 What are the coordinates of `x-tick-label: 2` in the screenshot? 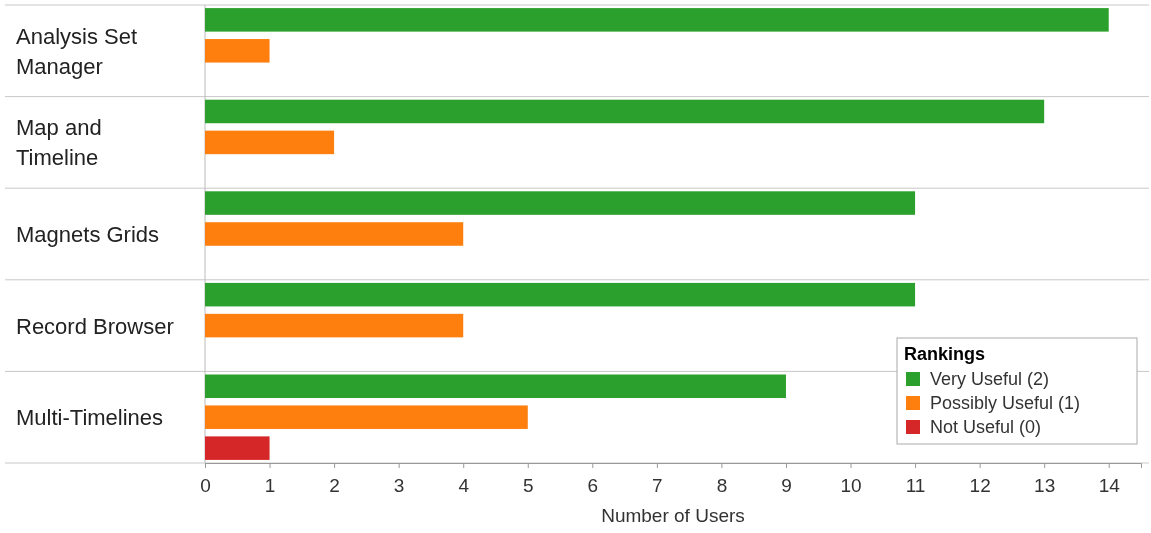 It's located at (334, 485).